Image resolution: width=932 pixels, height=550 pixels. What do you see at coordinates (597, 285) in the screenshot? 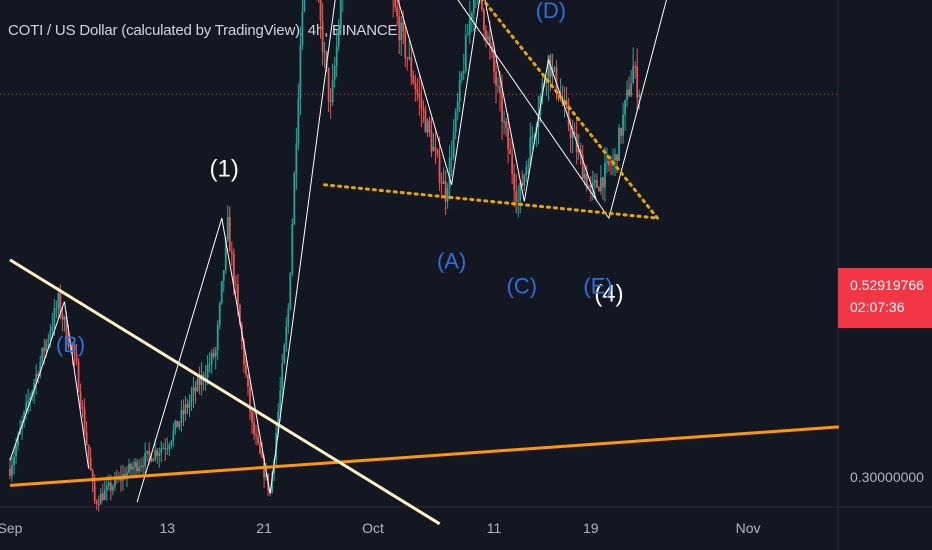
I see `wave-label: (E)` at bounding box center [597, 285].